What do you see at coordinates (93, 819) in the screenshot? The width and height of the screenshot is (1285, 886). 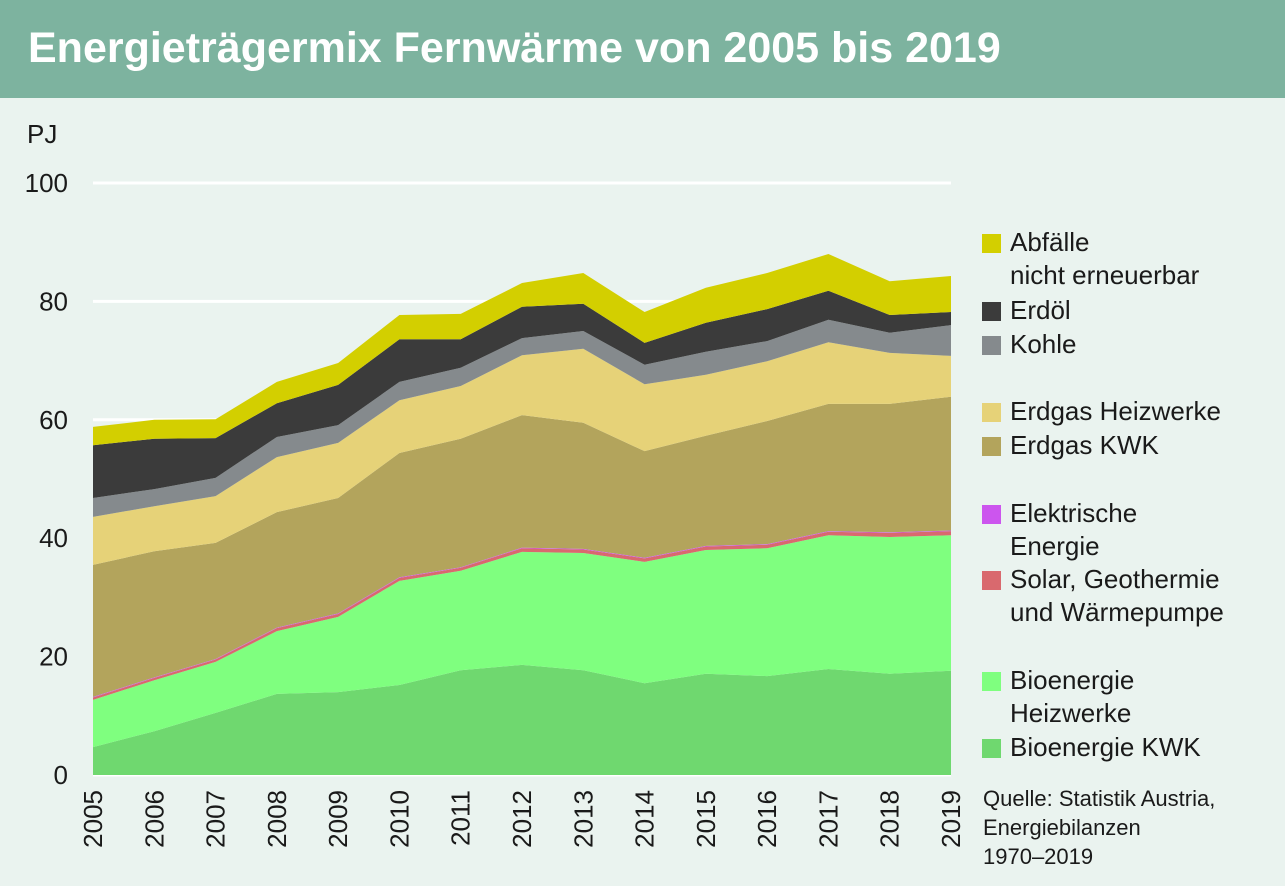 I see `x-tick-label: 2005` at bounding box center [93, 819].